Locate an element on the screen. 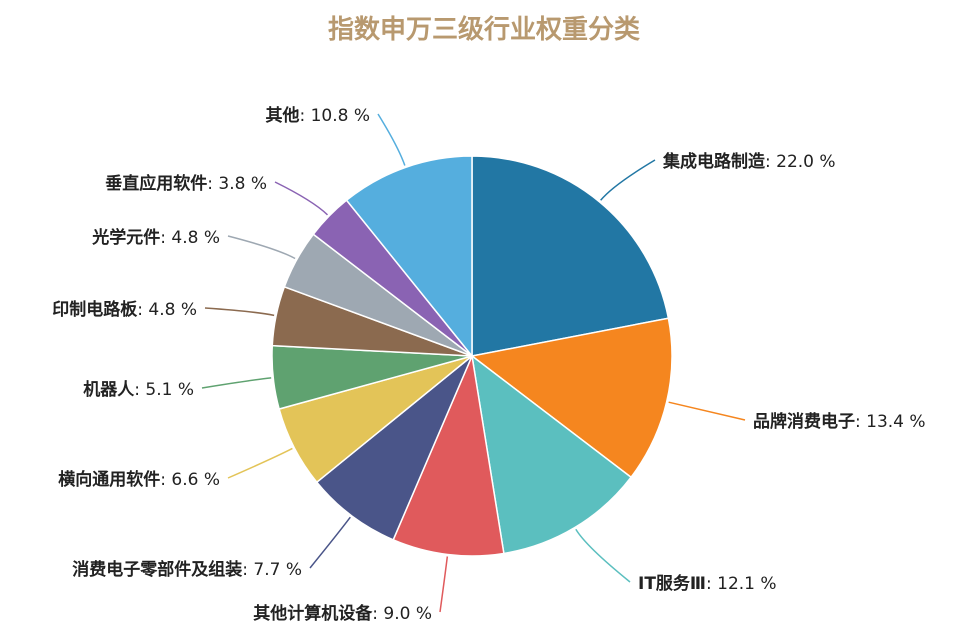 This screenshot has width=969, height=641. category-label: 横向通用软件 is located at coordinates (109, 479).